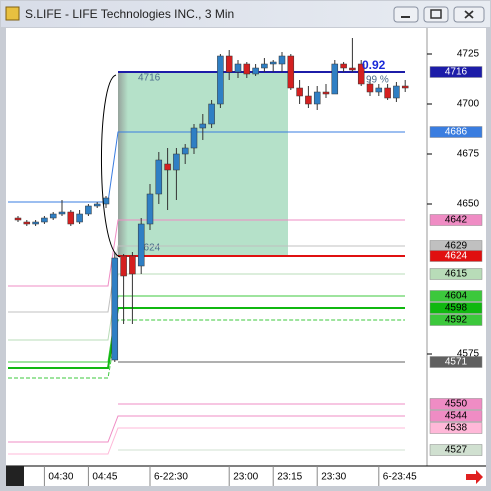 The width and height of the screenshot is (491, 491). I want to click on time-axis, so click(246, 476).